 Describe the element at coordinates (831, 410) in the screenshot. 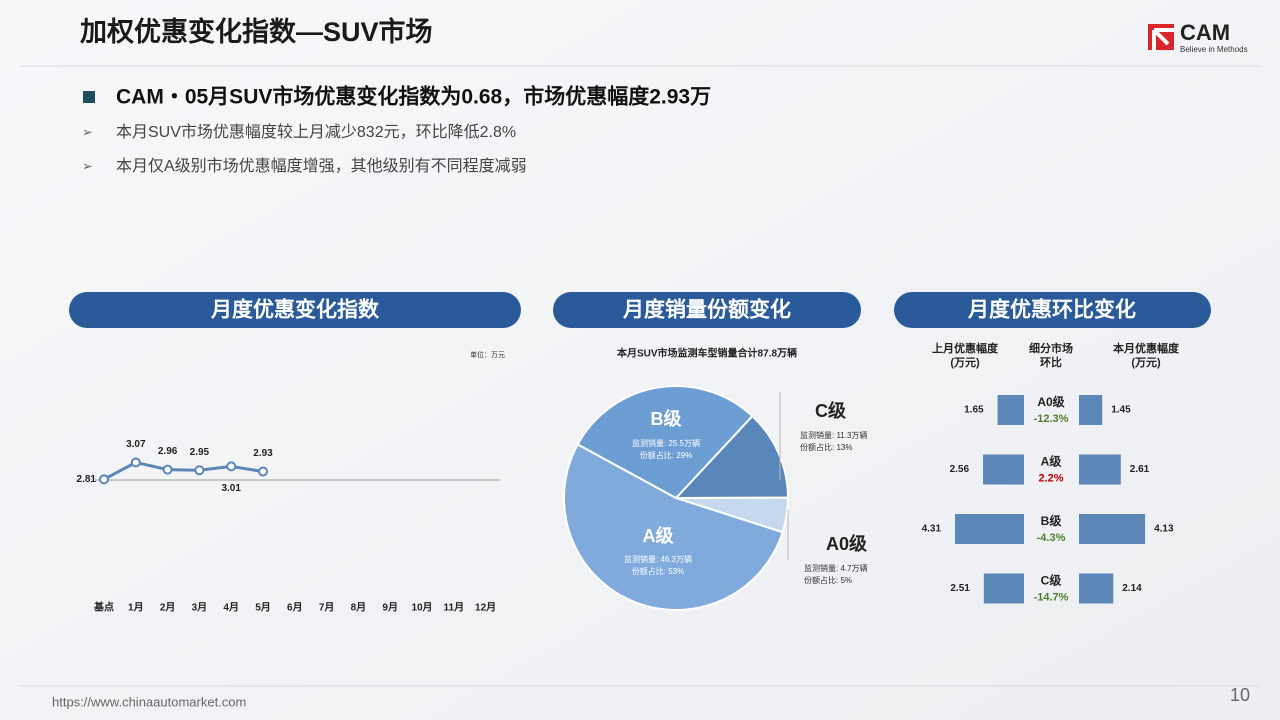

I see `slice-label: C级` at that location.